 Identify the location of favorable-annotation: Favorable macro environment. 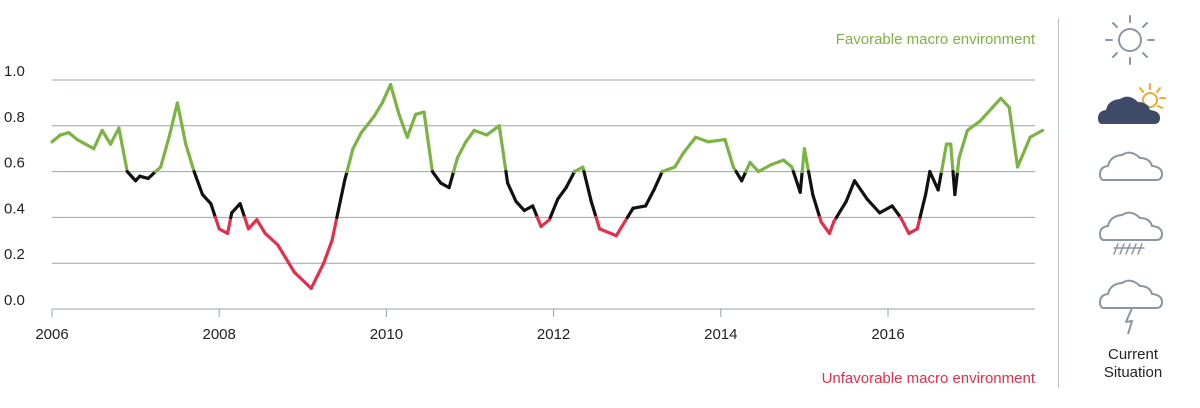
(936, 39).